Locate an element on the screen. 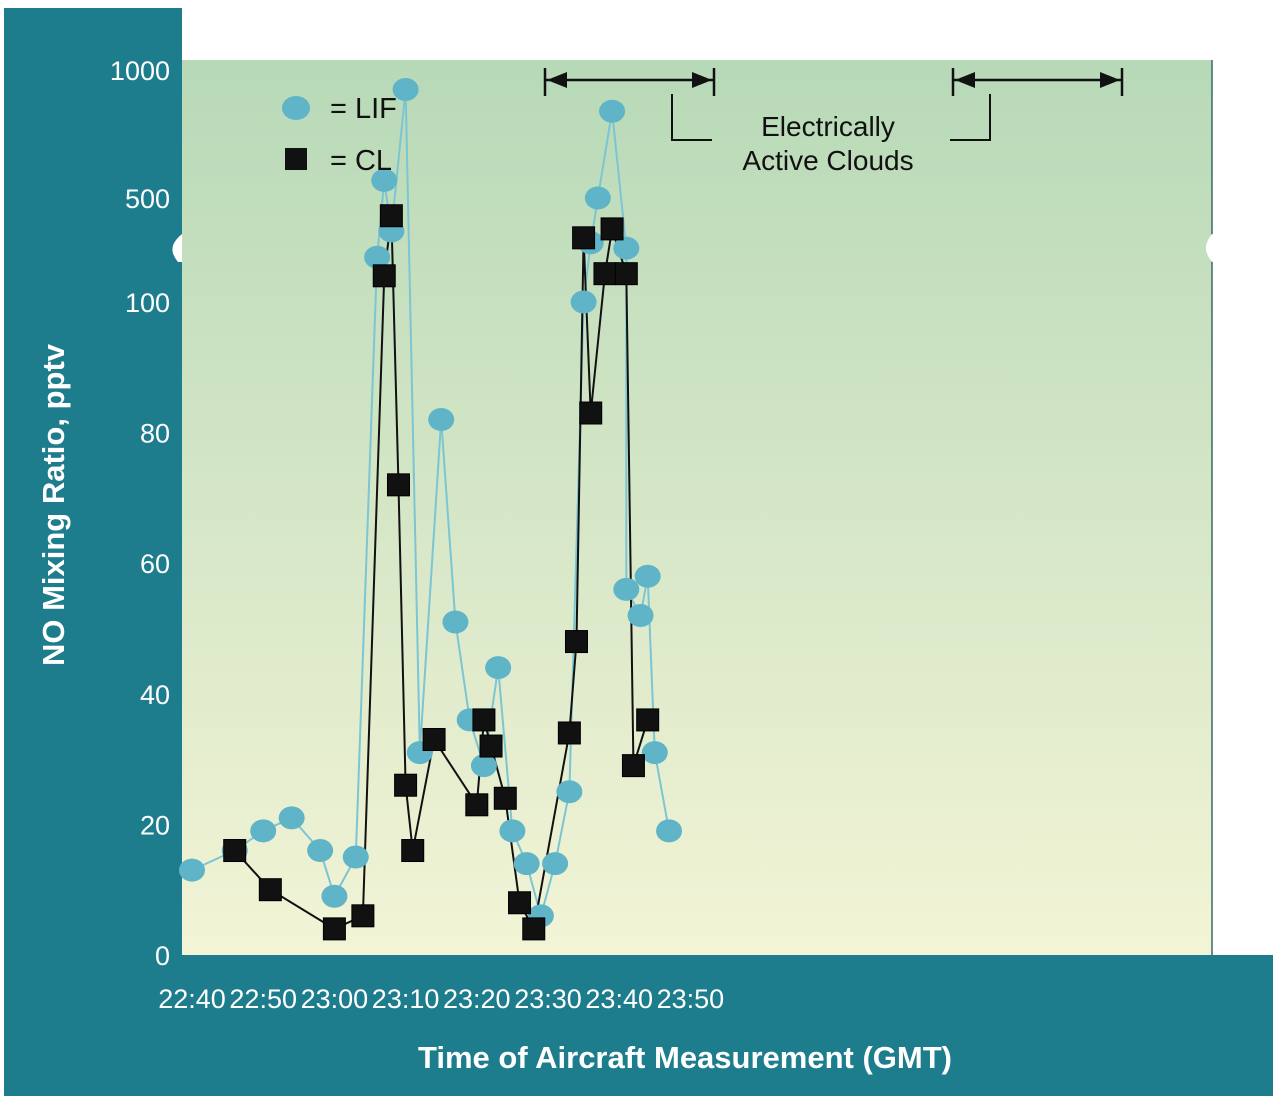 This screenshot has width=1273, height=1096. annotation-electrically-active-clouds: Electrically Active Clouds is located at coordinates (833, 122).